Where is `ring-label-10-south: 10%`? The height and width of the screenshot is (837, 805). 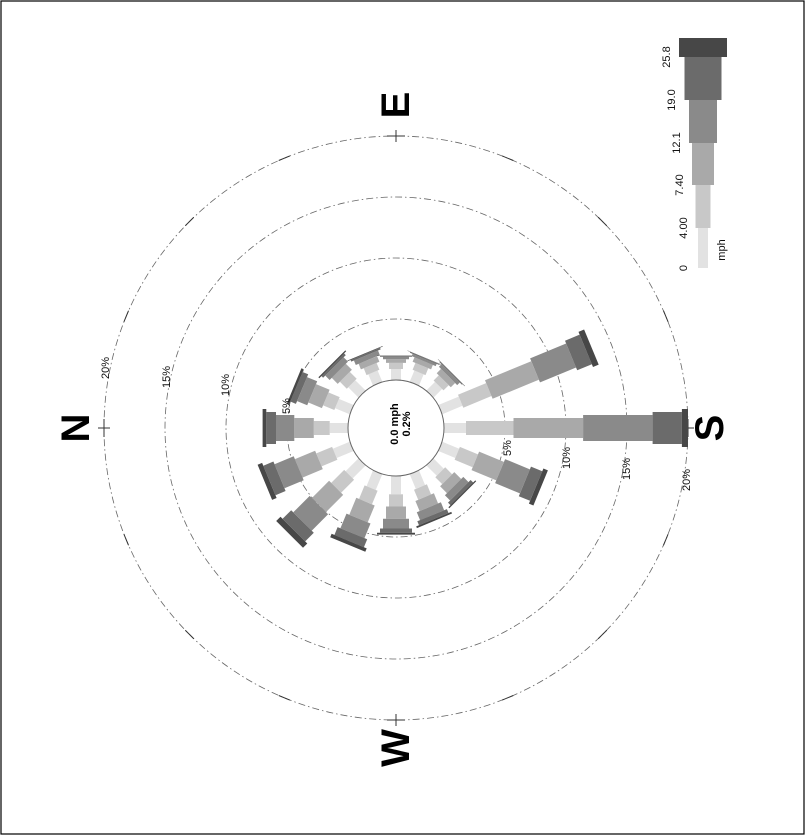
ring-label-10-south: 10% is located at coordinates (567, 458).